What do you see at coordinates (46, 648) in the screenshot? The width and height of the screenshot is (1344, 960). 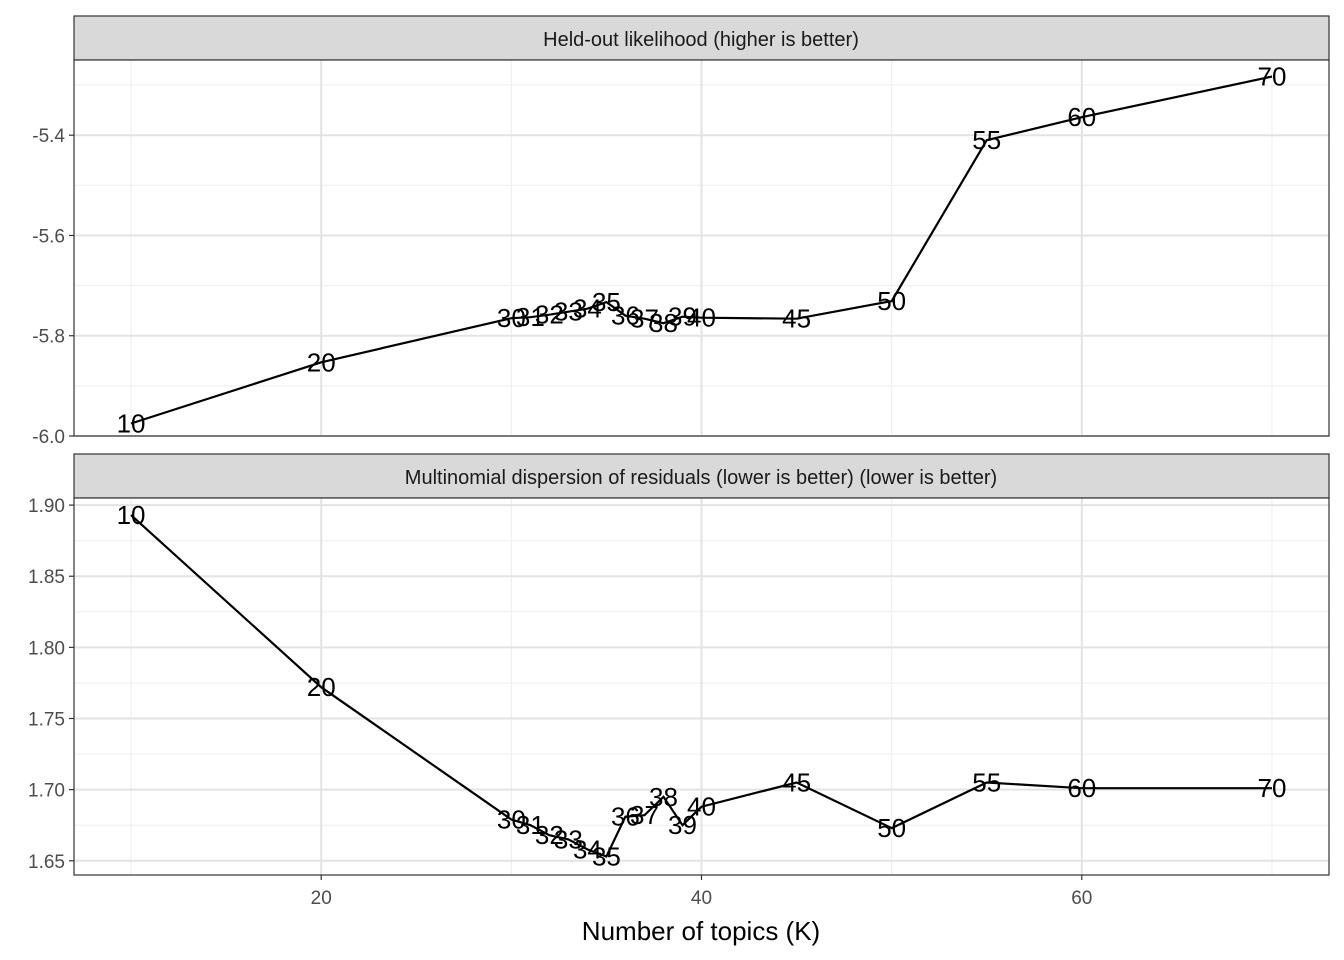 I see `y-tick-label: 1.80` at bounding box center [46, 648].